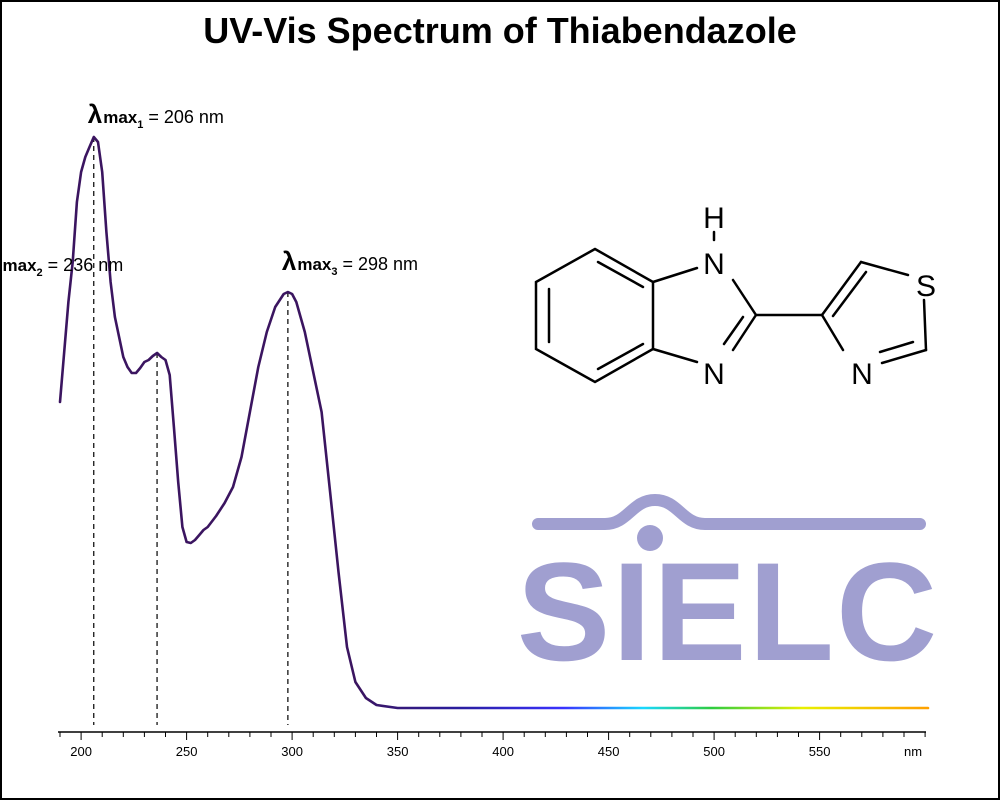 The image size is (1000, 800). What do you see at coordinates (81, 751) in the screenshot?
I see `tick-label: 200` at bounding box center [81, 751].